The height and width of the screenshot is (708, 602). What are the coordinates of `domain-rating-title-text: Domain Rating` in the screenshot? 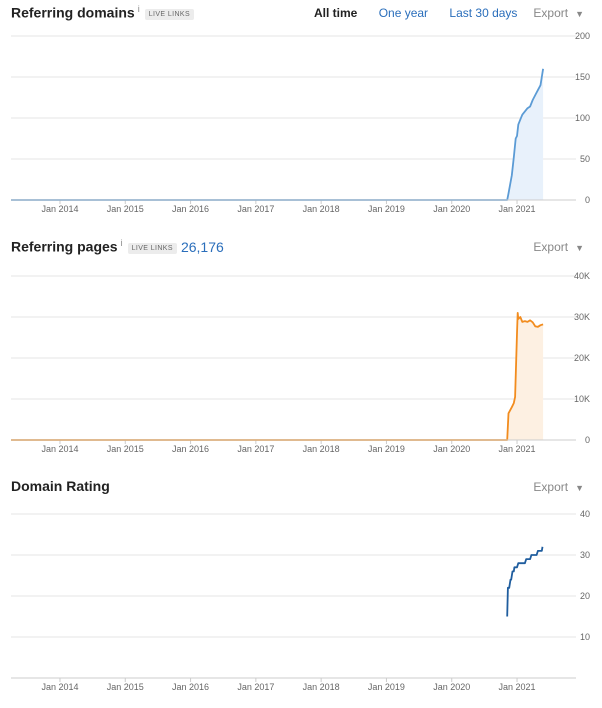 It's located at (60, 486).